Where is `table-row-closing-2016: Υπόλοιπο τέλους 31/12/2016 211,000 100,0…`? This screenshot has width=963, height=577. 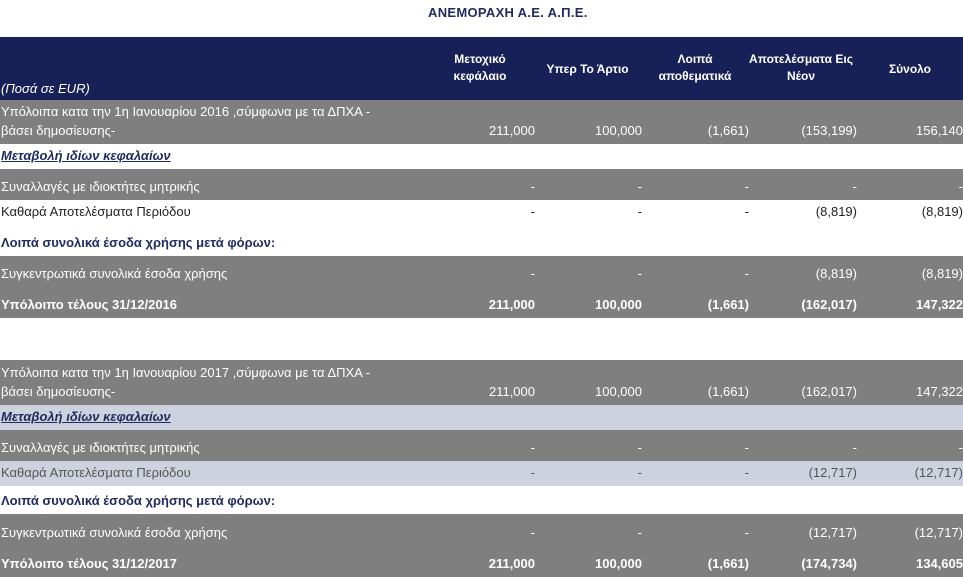
table-row-closing-2016: Υπόλοιπο τέλους 31/12/2016 211,000 100,0… is located at coordinates (481, 302).